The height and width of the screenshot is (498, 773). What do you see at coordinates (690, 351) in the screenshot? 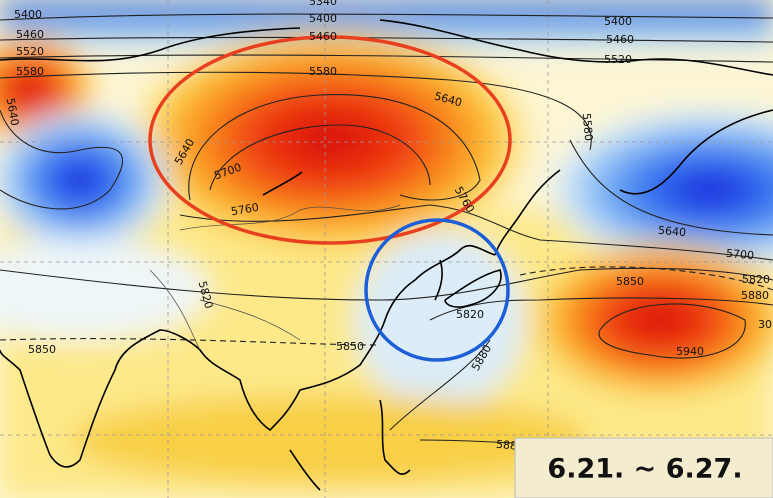
I see `contour-label: 5940` at bounding box center [690, 351].